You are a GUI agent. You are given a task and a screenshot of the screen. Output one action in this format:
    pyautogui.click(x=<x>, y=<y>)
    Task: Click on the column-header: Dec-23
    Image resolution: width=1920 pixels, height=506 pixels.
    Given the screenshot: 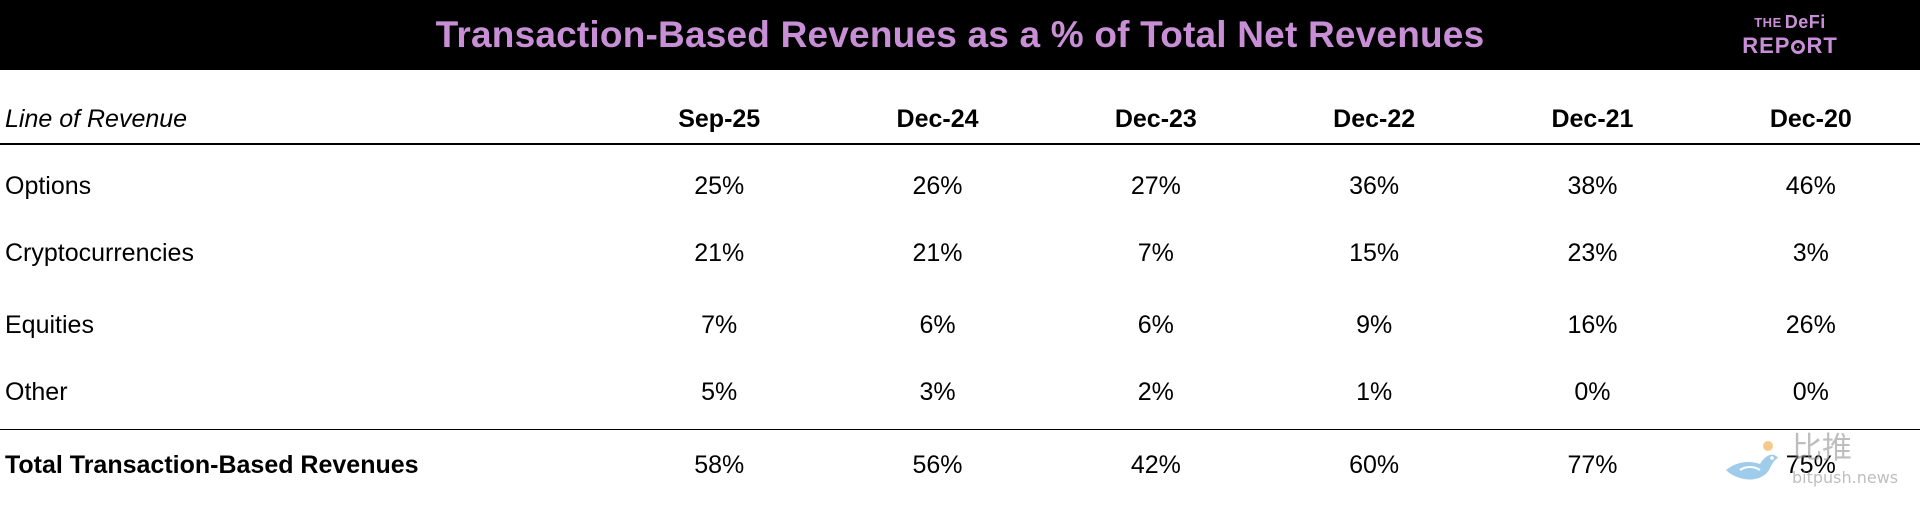 What is the action you would take?
    pyautogui.click(x=1155, y=120)
    